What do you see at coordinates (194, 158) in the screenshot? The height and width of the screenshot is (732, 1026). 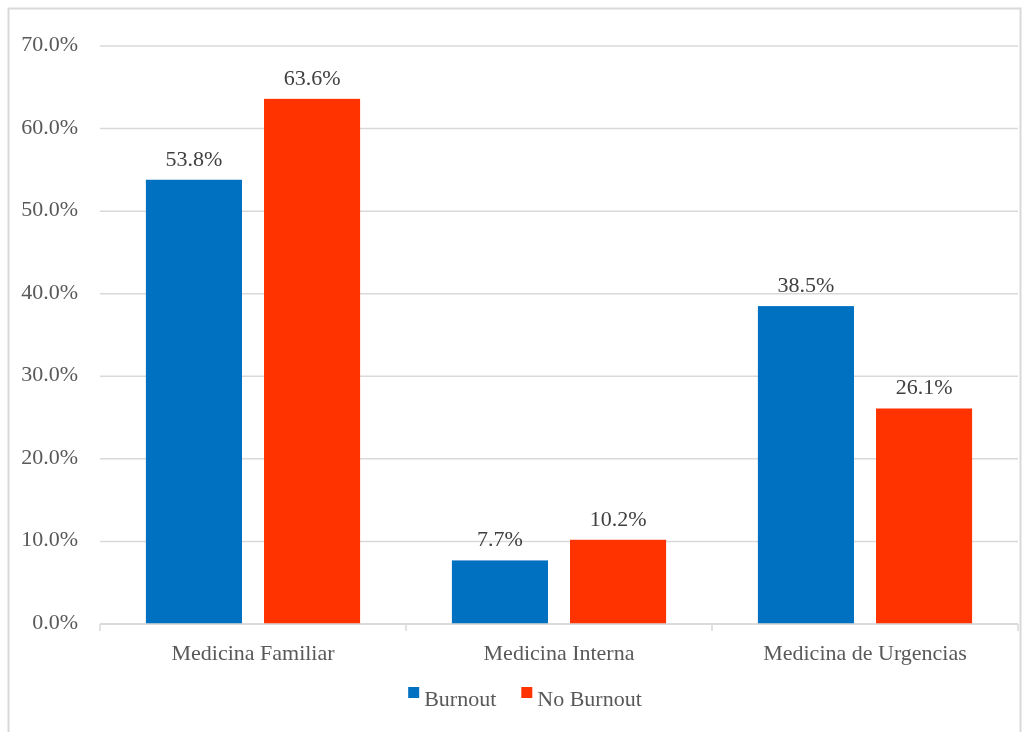 I see `data-label: 53.8%` at bounding box center [194, 158].